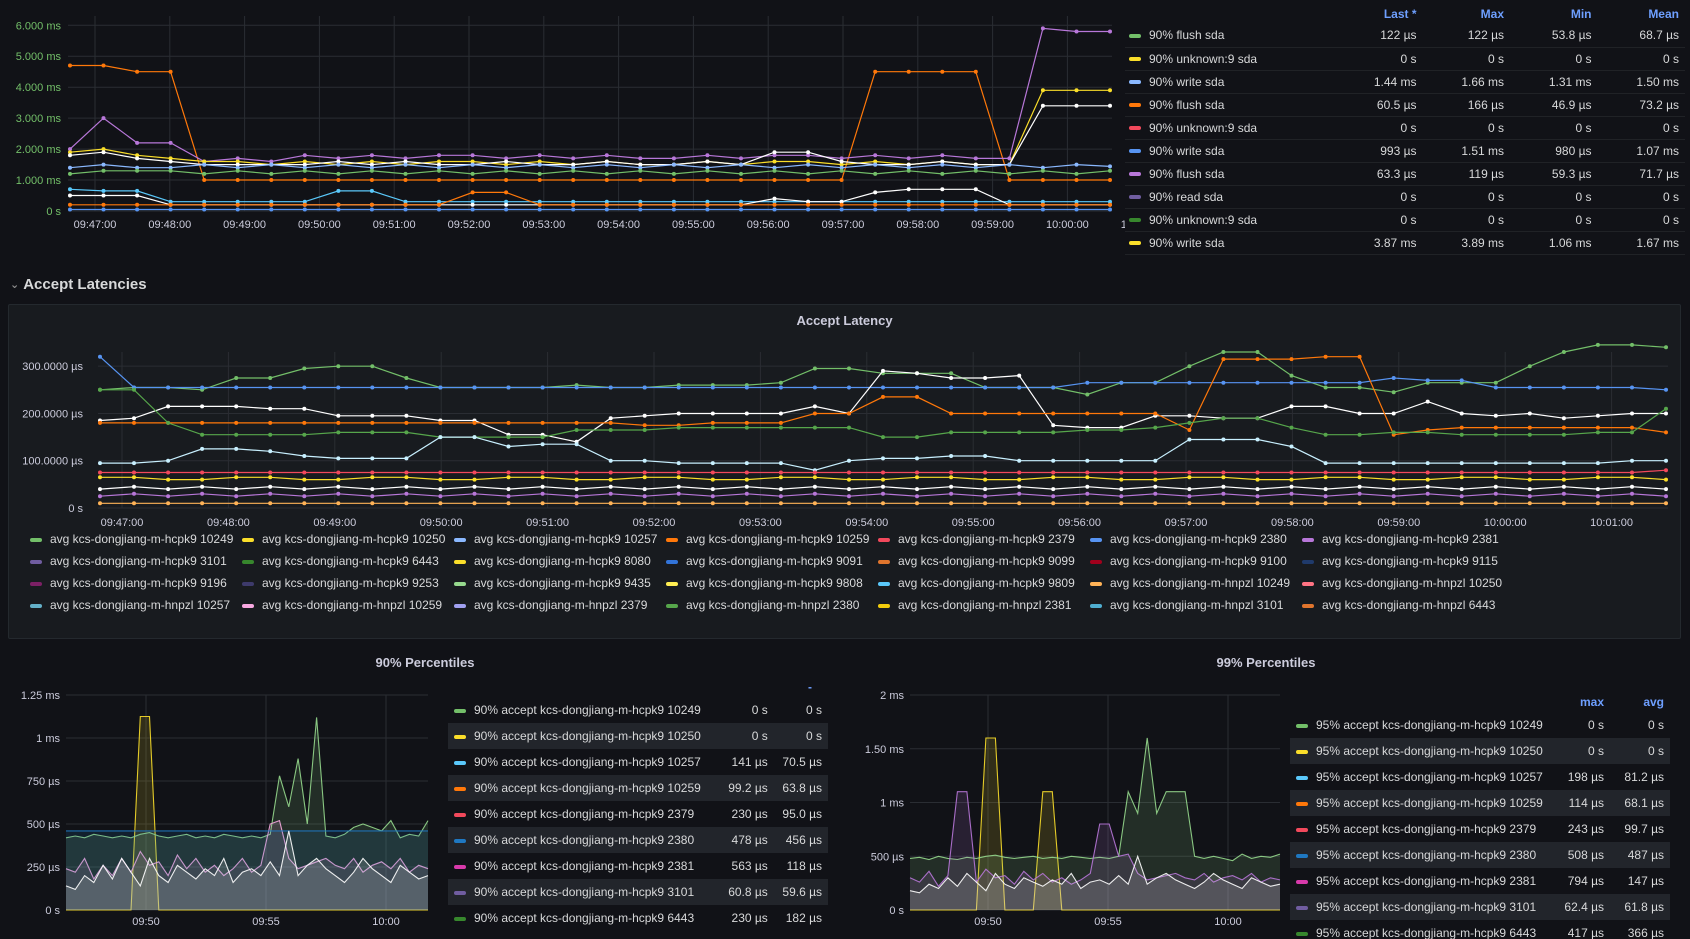 The image size is (1690, 939). Describe the element at coordinates (1420, 881) in the screenshot. I see `legend-series-name: 95% accept kcs-dongjiang-m-hcpk9 2381` at that location.